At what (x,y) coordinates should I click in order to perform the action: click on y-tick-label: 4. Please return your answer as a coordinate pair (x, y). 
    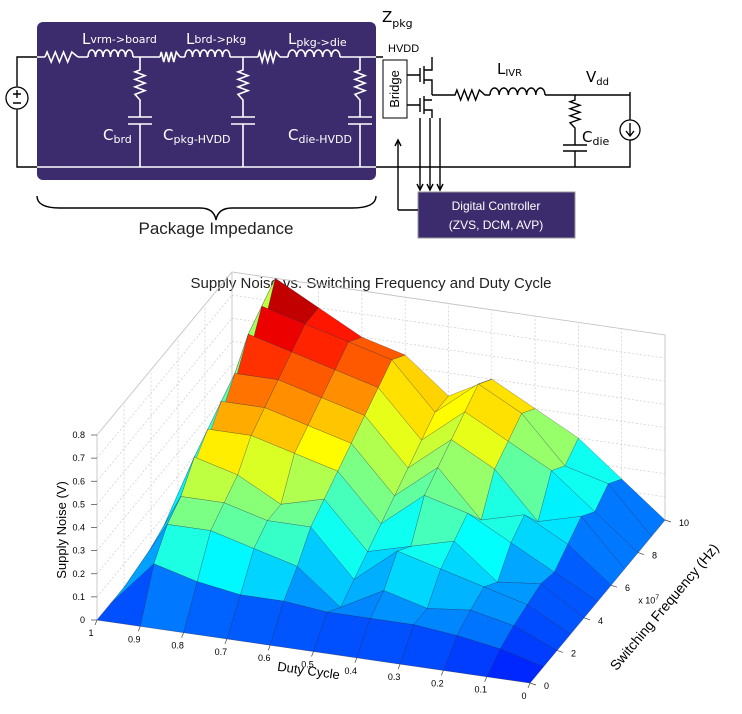
    Looking at the image, I should click on (600, 621).